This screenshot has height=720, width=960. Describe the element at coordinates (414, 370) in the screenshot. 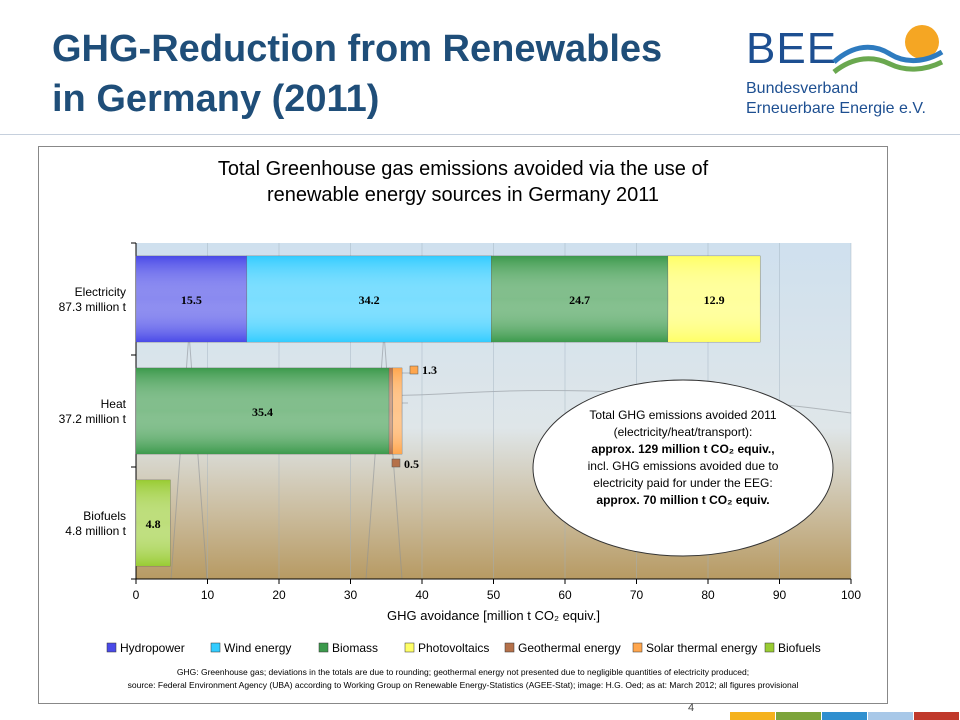

I see `callout-marker-solar-thermal` at that location.